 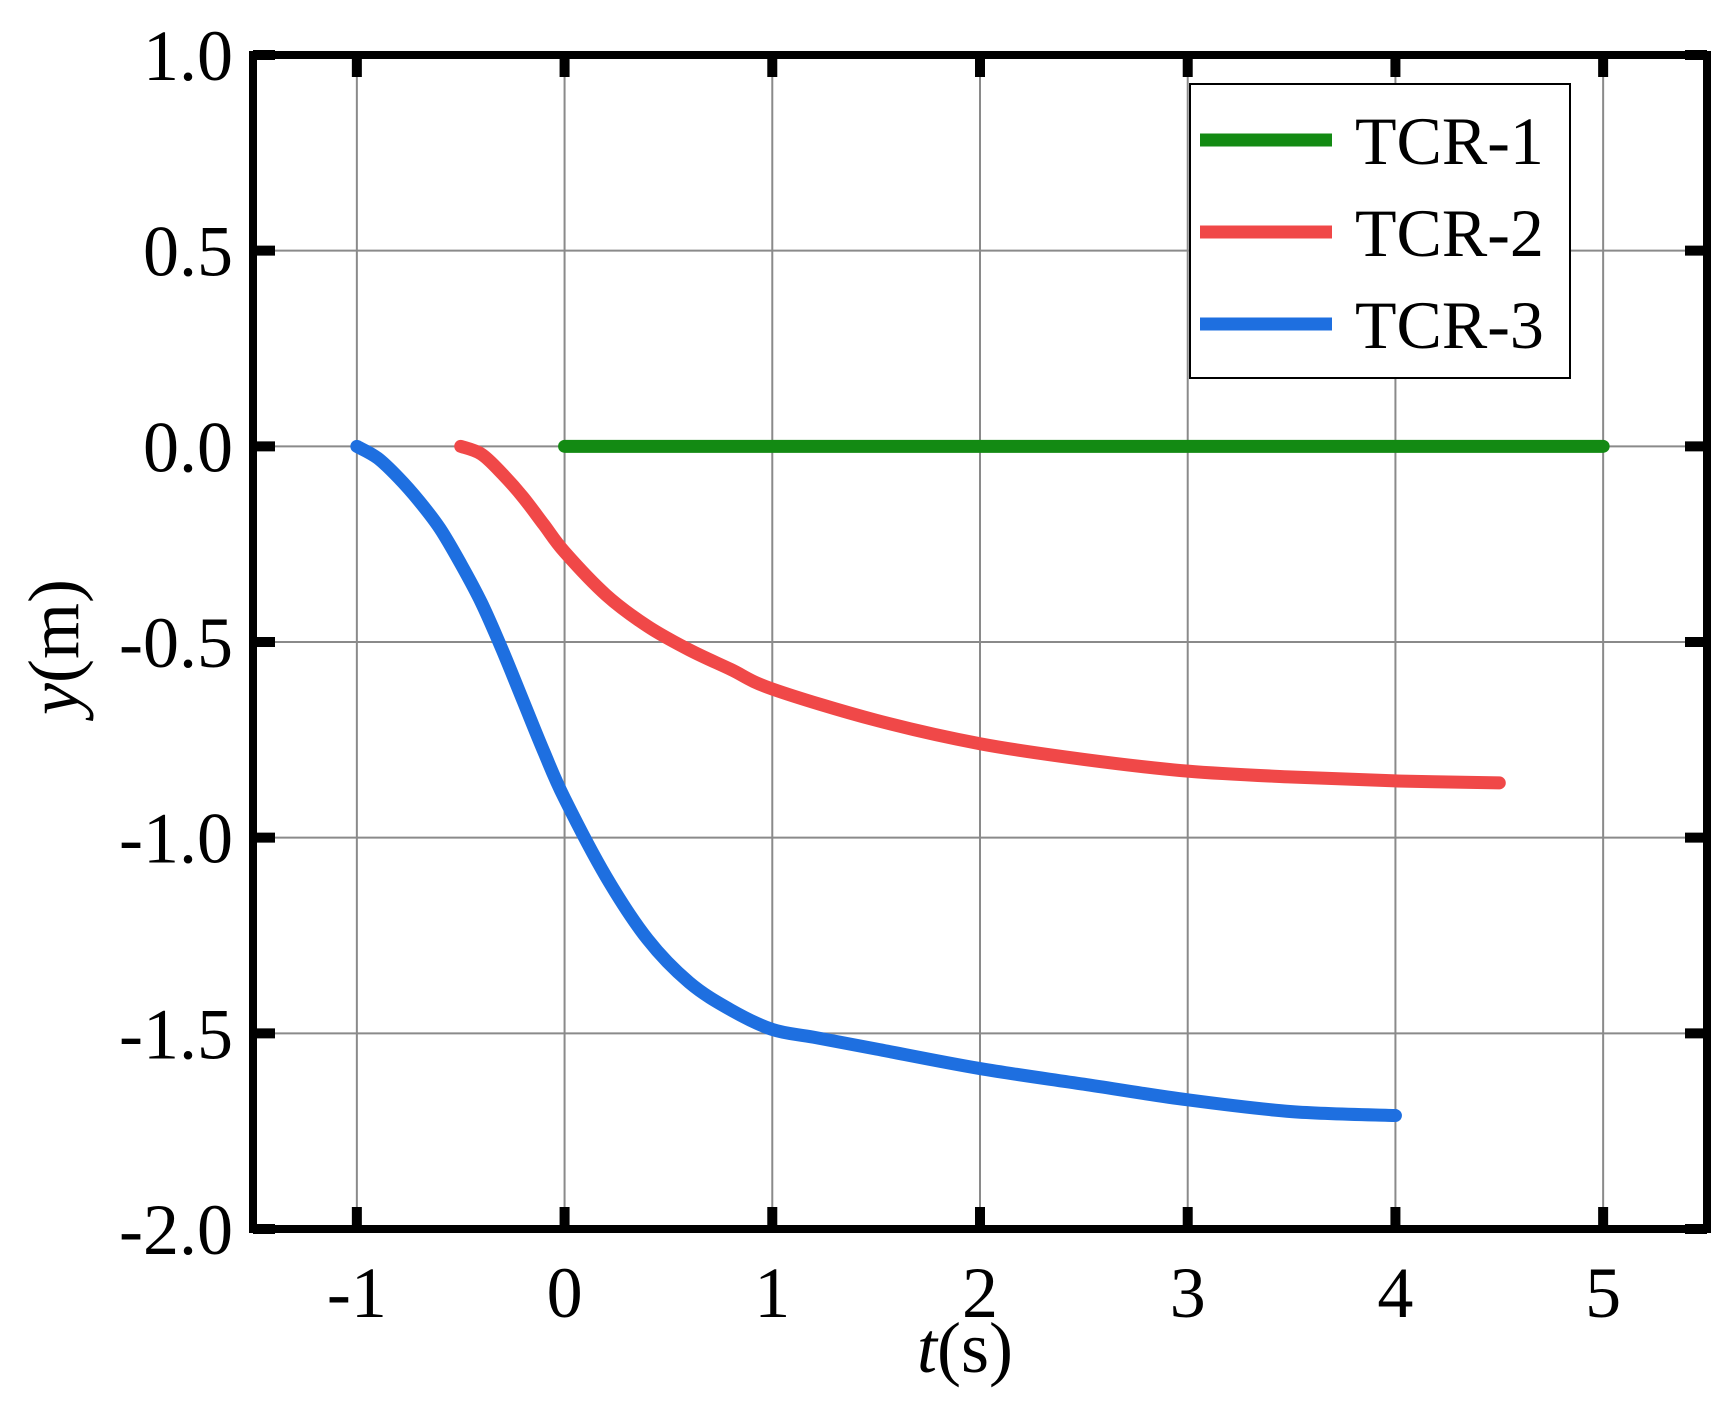 What do you see at coordinates (1188, 1293) in the screenshot?
I see `x-tick-label: 3` at bounding box center [1188, 1293].